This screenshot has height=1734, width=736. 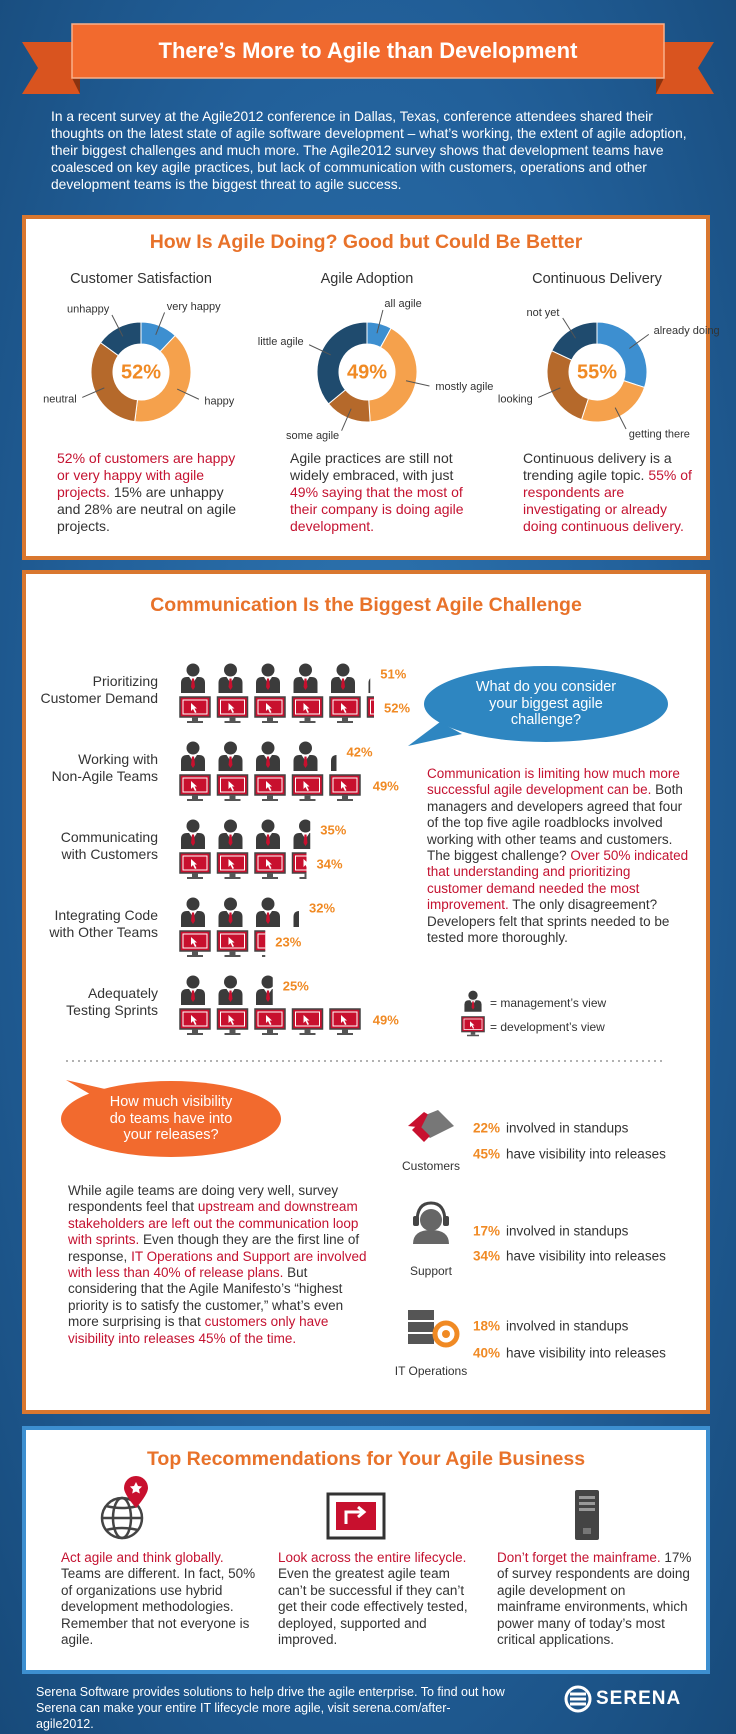 What do you see at coordinates (486, 1231) in the screenshot?
I see `group-value: 17%` at bounding box center [486, 1231].